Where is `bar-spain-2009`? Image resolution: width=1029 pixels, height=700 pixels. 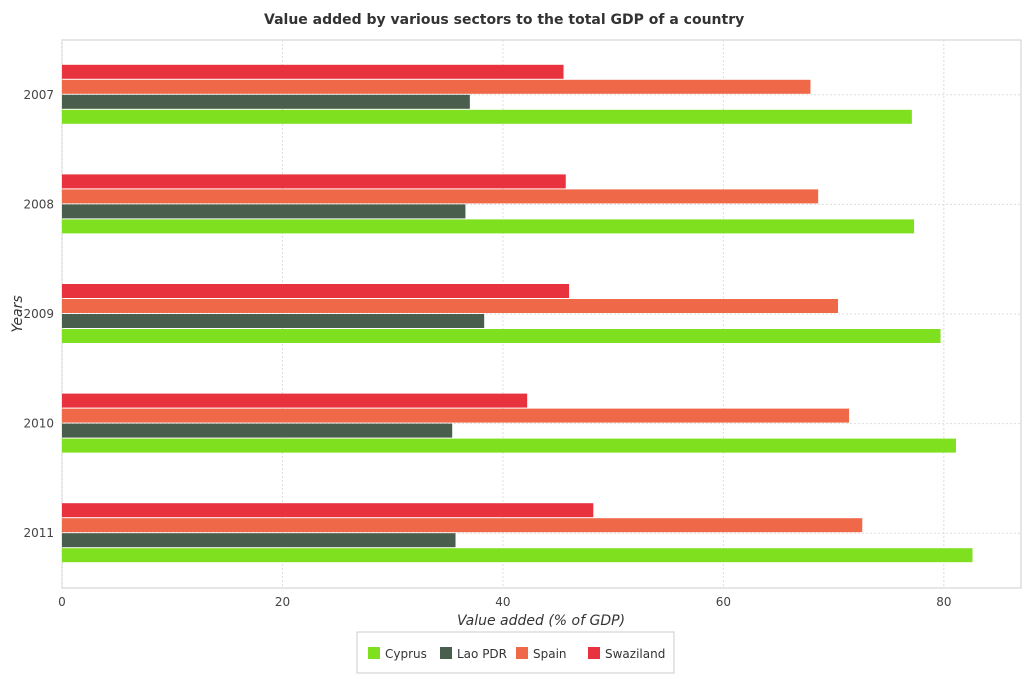
bar-spain-2009 is located at coordinates (450, 306).